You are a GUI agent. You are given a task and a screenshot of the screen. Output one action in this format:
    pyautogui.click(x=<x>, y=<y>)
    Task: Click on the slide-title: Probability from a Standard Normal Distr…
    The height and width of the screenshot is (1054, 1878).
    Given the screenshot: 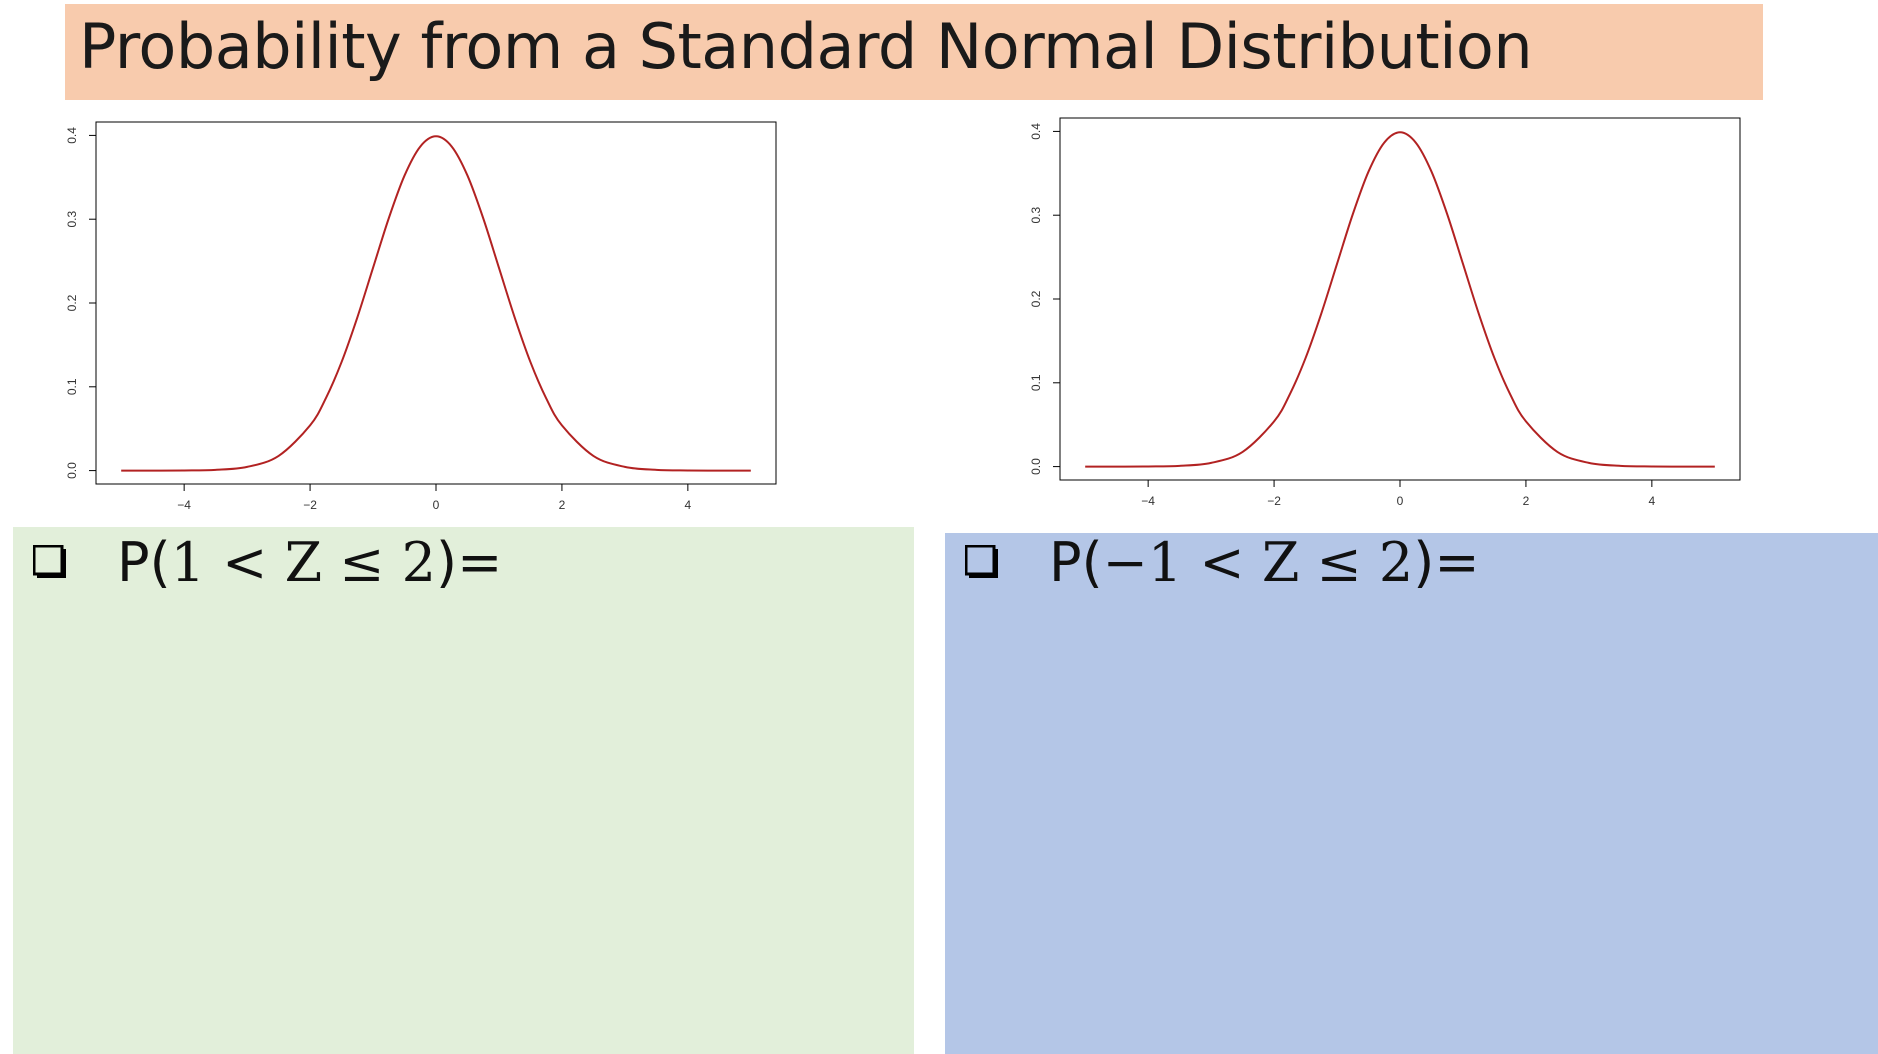 What is the action you would take?
    pyautogui.click(x=806, y=46)
    